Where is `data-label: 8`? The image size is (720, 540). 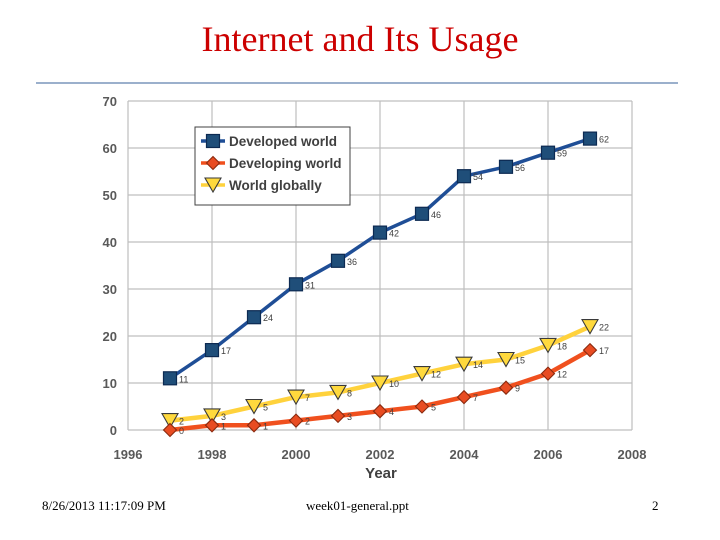 data-label: 8 is located at coordinates (349, 393).